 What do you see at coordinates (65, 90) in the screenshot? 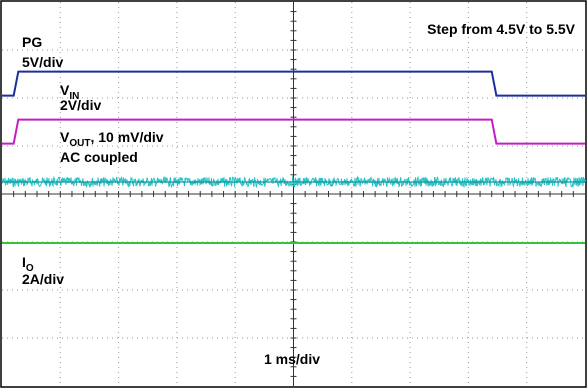
I see `vin-label-main: V` at bounding box center [65, 90].